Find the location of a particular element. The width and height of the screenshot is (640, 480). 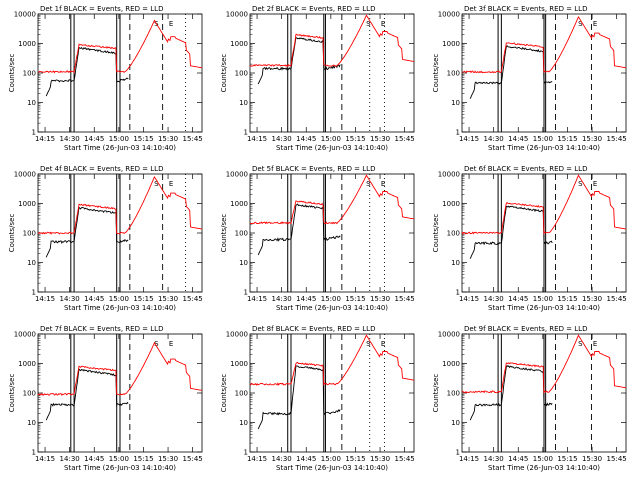

panel-title: Det 2f BLACK = Events, RED = LLD is located at coordinates (313, 9).